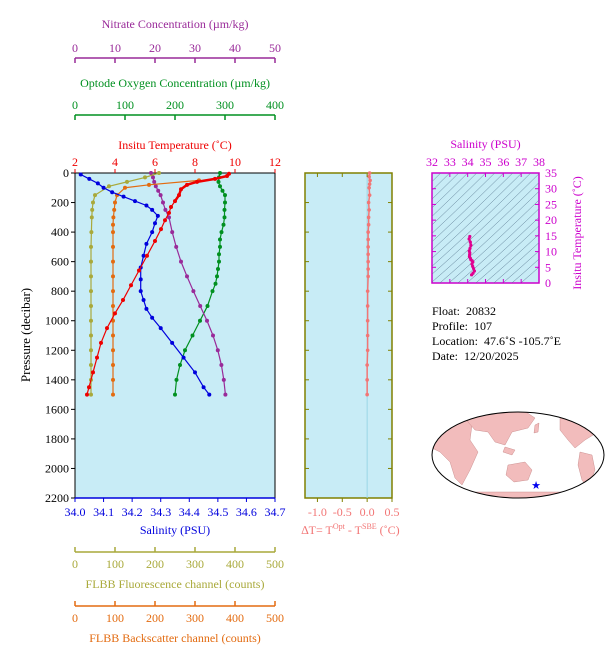 This screenshot has height=663, width=609. Describe the element at coordinates (317, 512) in the screenshot. I see `delta-t-tick-label: -1.0` at that location.